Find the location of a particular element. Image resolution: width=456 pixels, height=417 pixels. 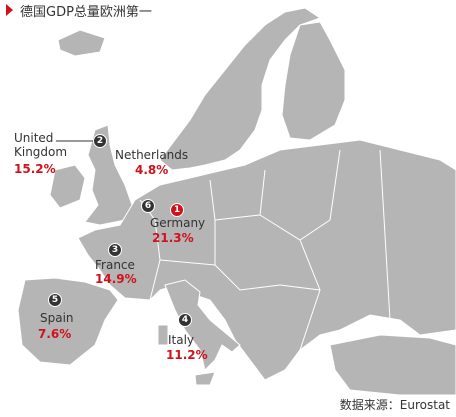

title: 德国GDP总量欧洲第一 is located at coordinates (86, 12).